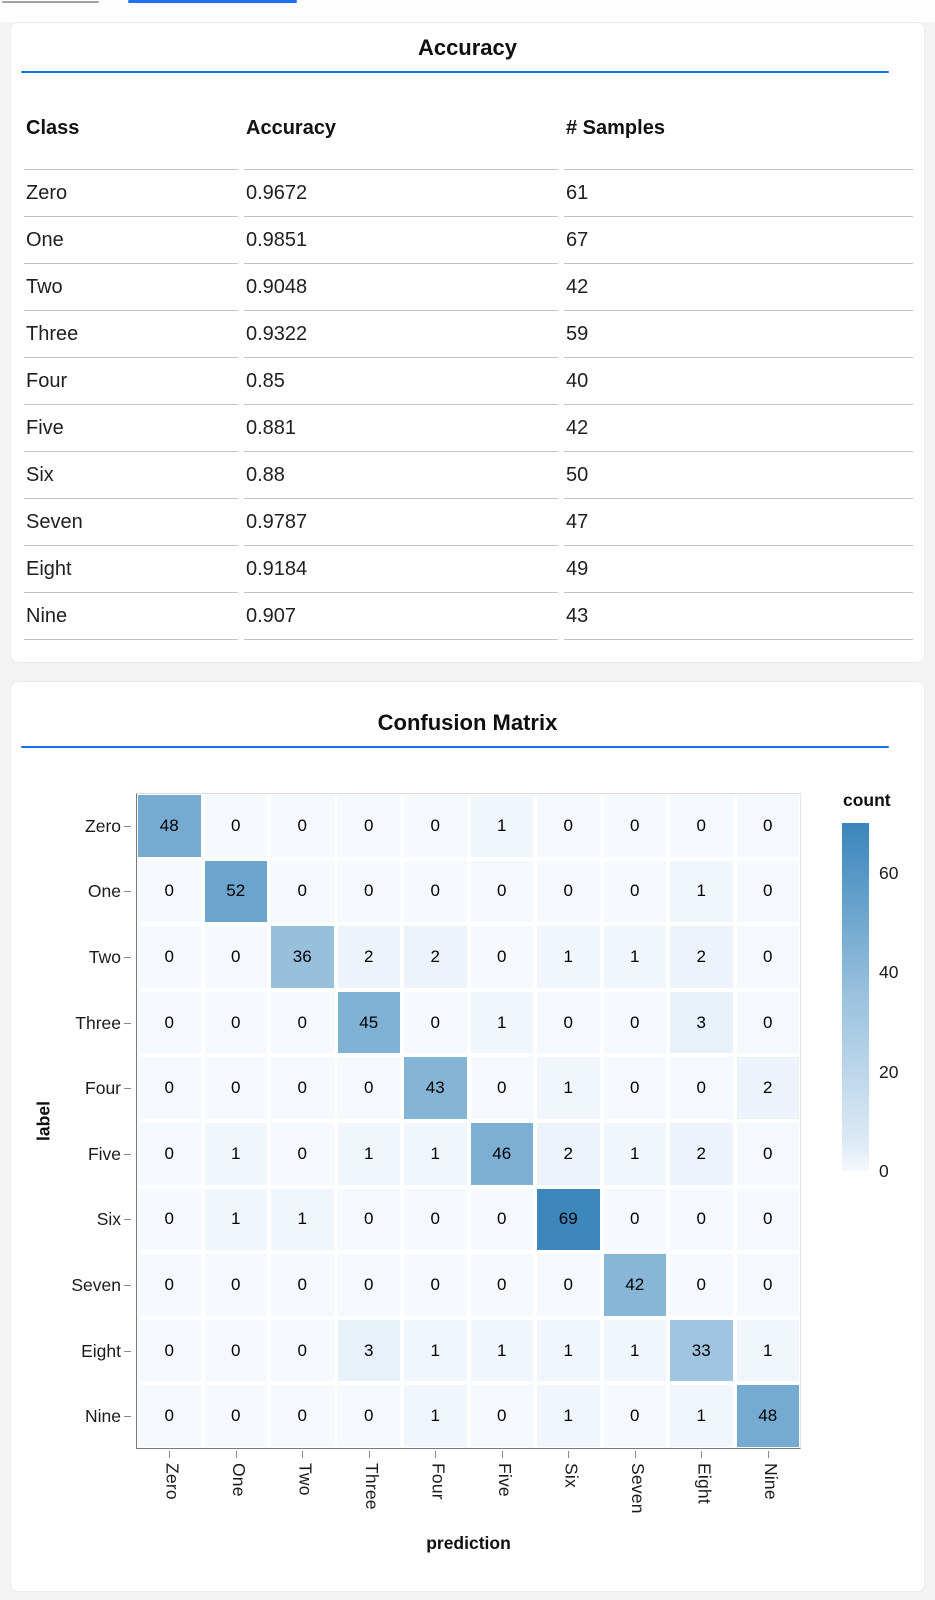  Describe the element at coordinates (770, 1481) in the screenshot. I see `x-tick-label: Nine` at that location.